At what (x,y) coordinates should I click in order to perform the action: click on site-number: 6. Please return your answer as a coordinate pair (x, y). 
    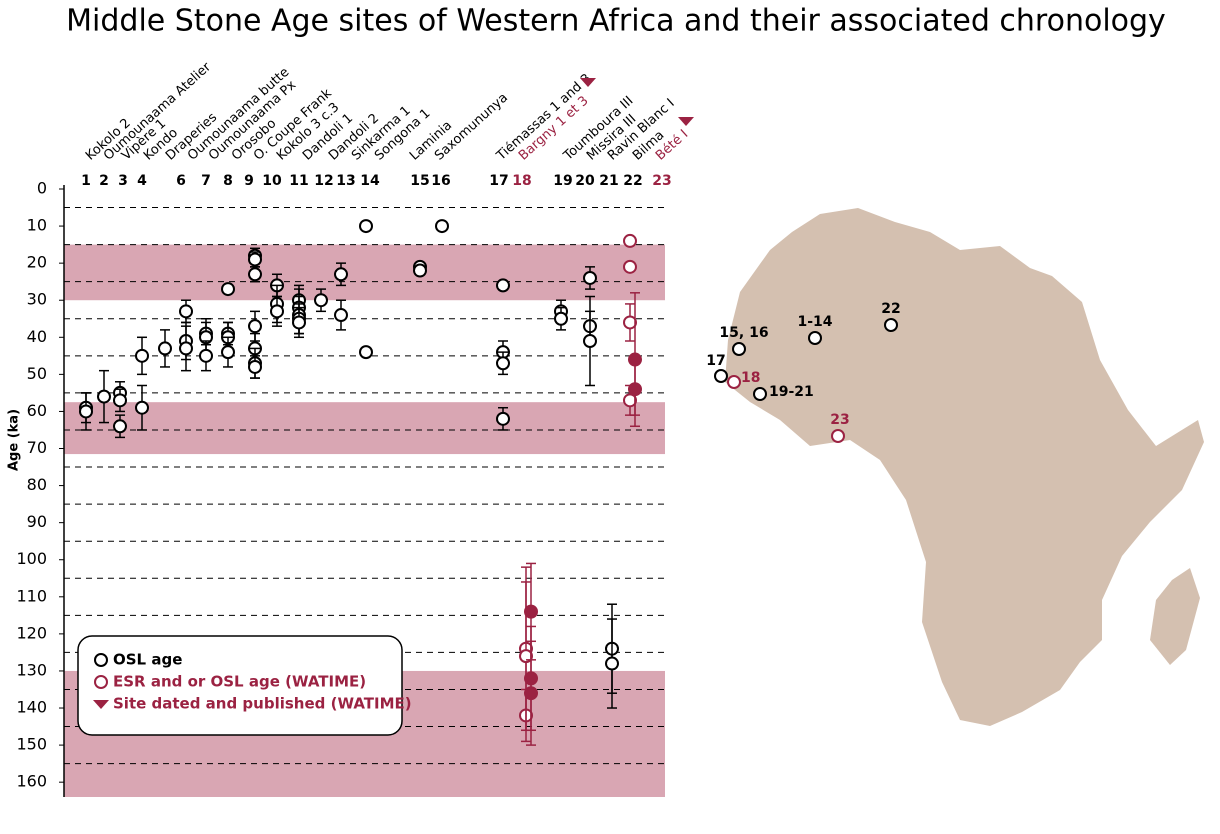
    Looking at the image, I should click on (181, 181).